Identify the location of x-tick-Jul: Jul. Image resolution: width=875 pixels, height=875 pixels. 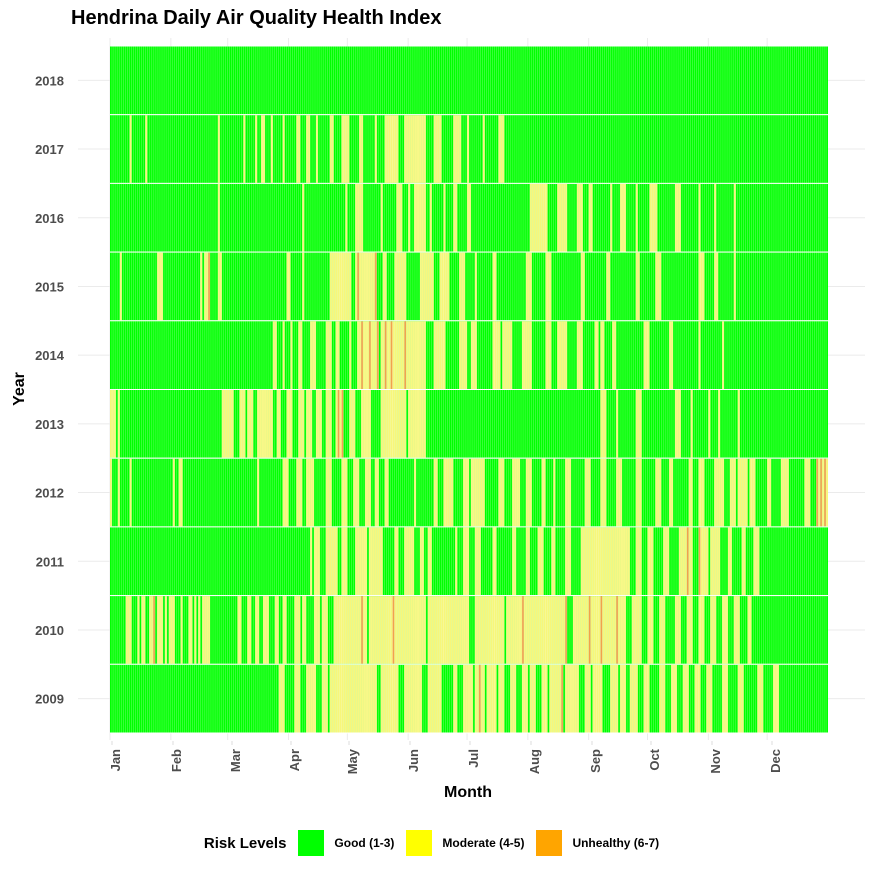
(473, 758).